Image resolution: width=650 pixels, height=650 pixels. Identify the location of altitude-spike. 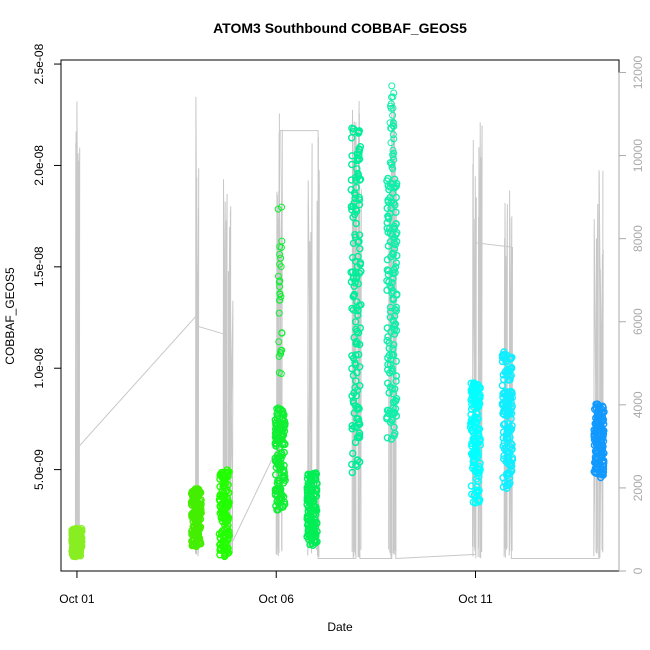
(390, 351).